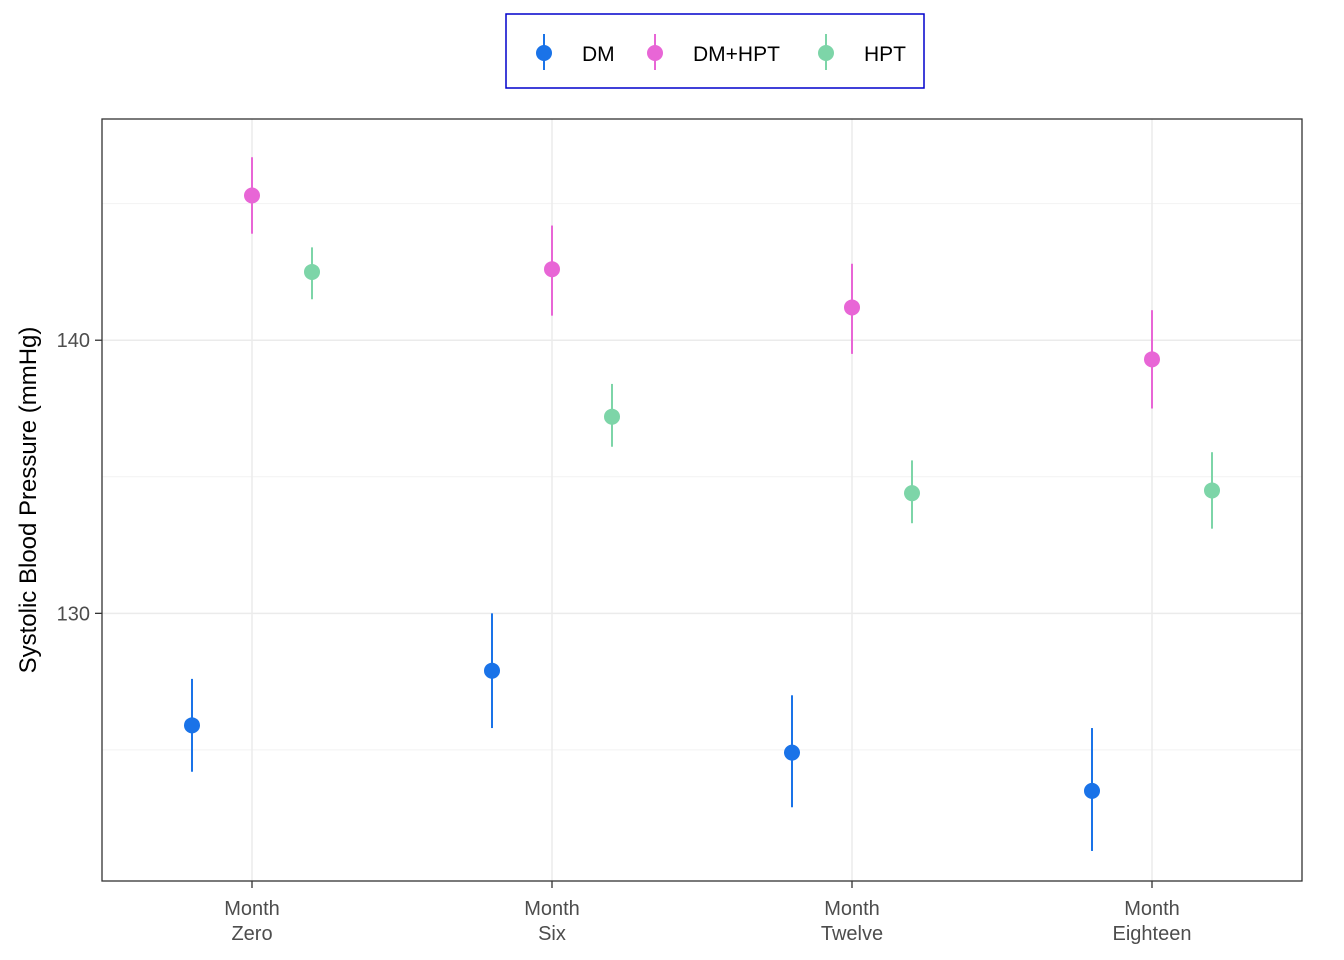 This screenshot has height=960, width=1344. What do you see at coordinates (598, 54) in the screenshot?
I see `legend-label-dm: DM` at bounding box center [598, 54].